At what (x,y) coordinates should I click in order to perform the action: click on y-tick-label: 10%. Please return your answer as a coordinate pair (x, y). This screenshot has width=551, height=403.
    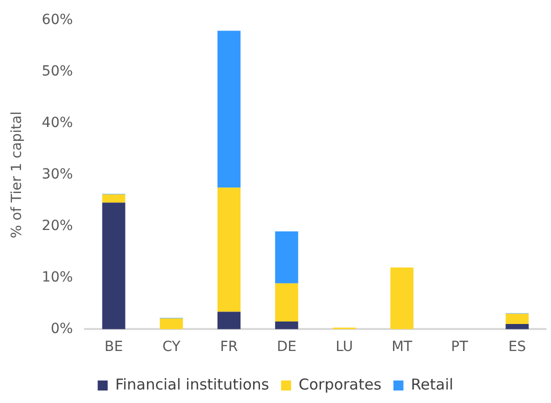
    Looking at the image, I should click on (57, 277).